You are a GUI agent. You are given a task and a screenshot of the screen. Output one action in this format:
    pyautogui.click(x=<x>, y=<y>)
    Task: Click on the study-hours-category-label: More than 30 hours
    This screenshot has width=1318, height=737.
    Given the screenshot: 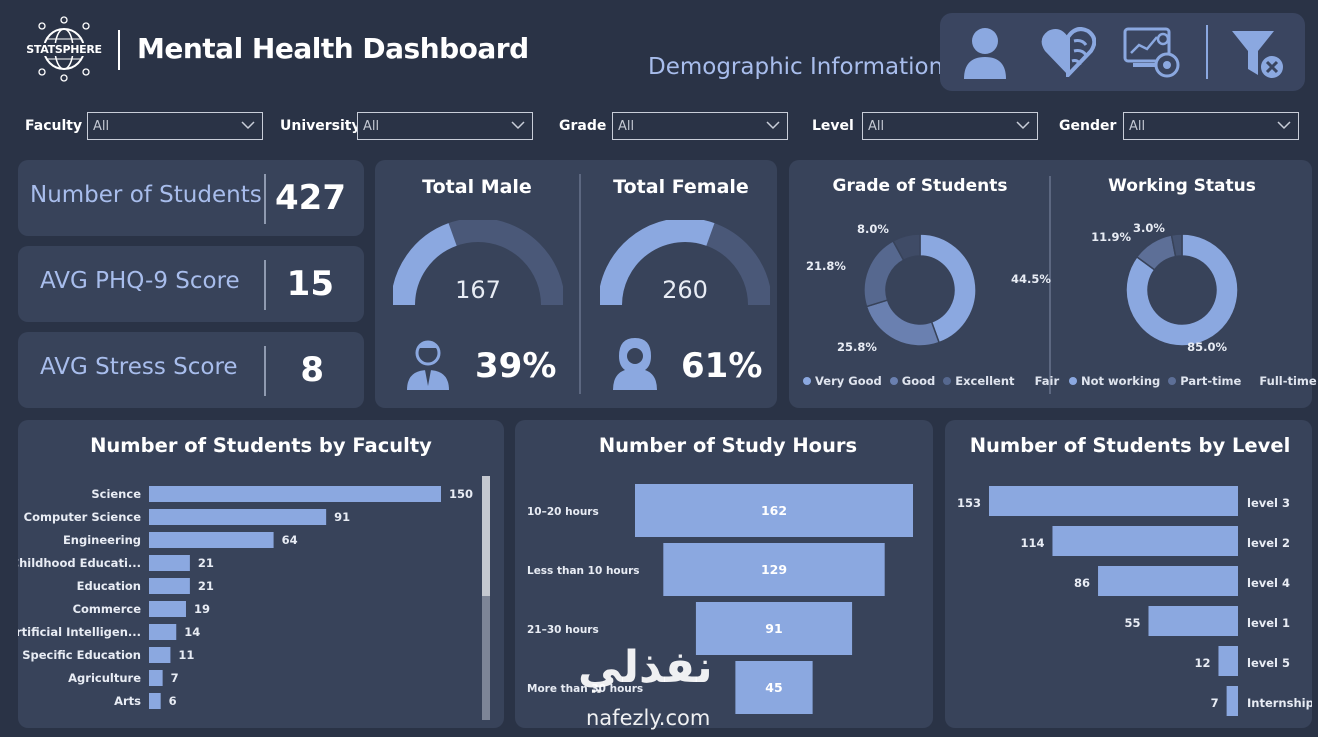 What is the action you would take?
    pyautogui.click(x=585, y=689)
    